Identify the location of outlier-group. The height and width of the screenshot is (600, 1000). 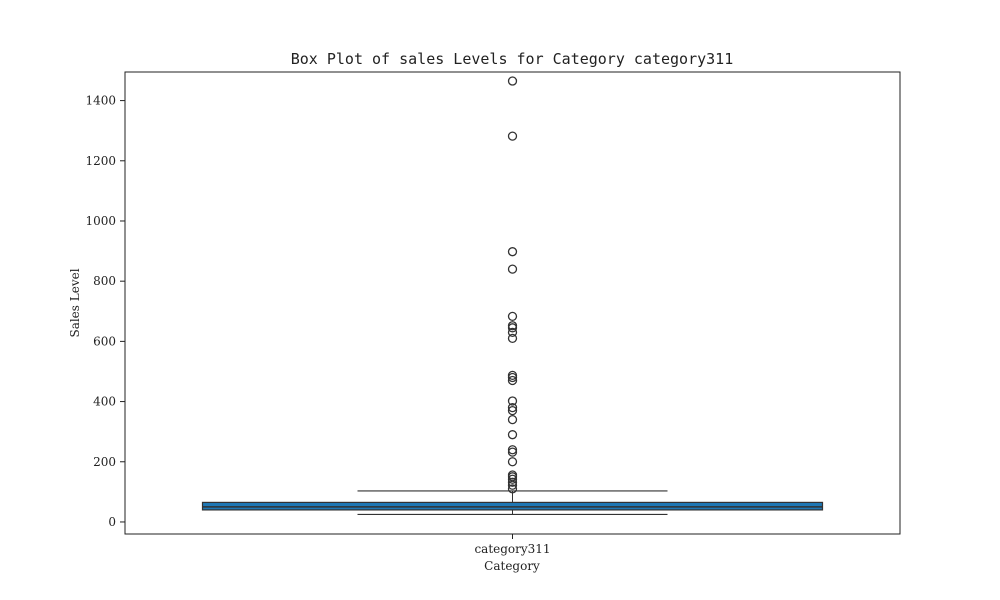
(512, 285).